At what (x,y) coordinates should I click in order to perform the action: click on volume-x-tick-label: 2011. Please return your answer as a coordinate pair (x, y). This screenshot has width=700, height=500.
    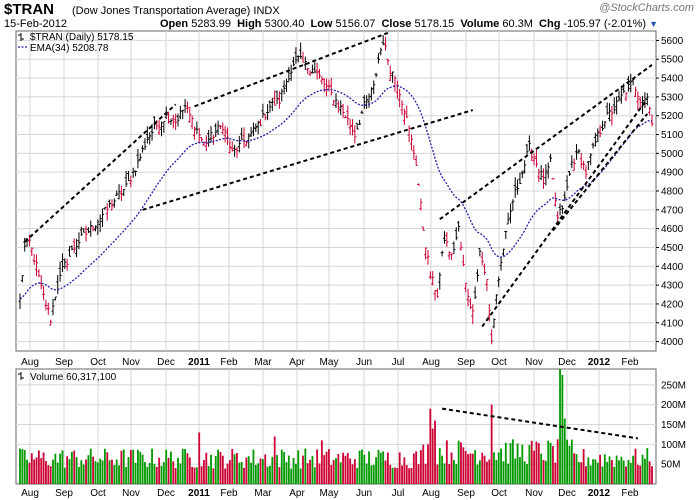
    Looking at the image, I should click on (199, 493).